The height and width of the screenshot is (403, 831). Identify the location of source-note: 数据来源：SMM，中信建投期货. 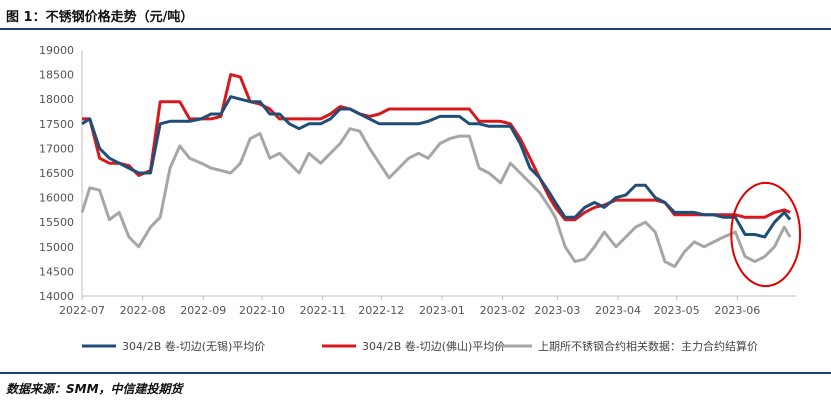
(94, 389).